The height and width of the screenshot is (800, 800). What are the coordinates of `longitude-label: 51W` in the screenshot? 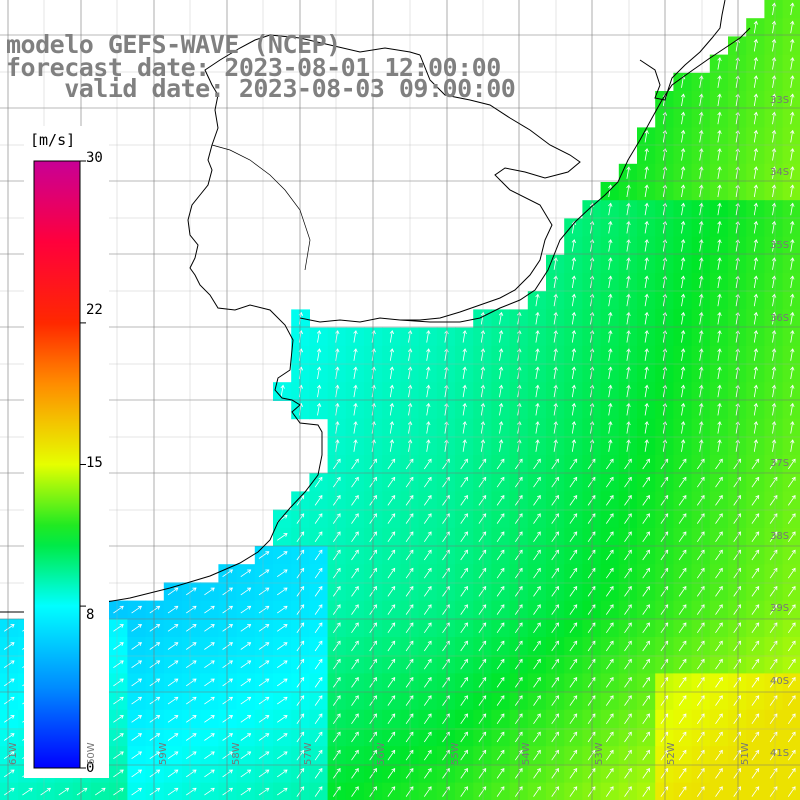 It's located at (745, 753).